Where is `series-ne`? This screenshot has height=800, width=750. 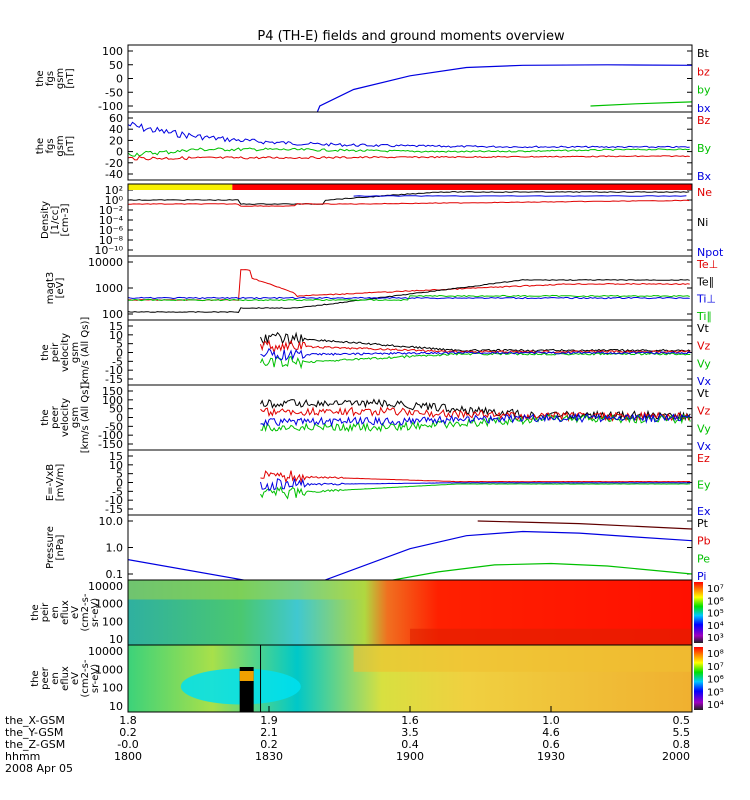
series-ne is located at coordinates (409, 203).